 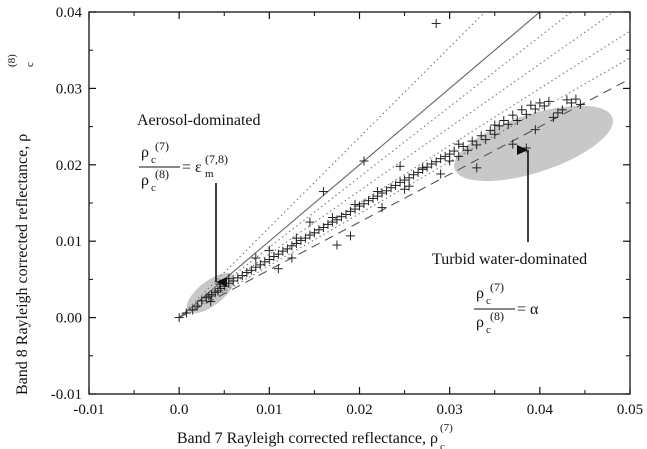 I want to click on x-tick-label: -0.01, so click(x=88, y=410).